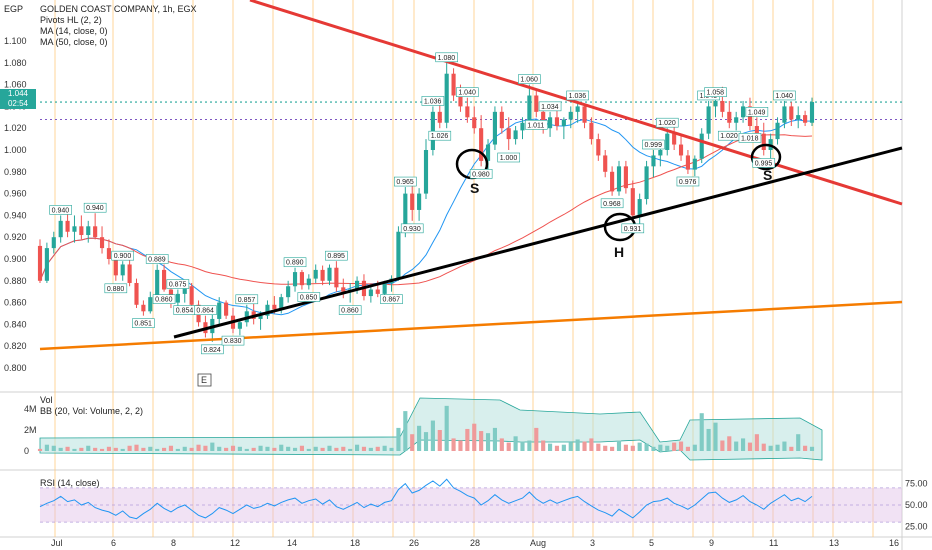 This screenshot has height=550, width=932. What do you see at coordinates (71, 20) in the screenshot?
I see `indicator-pivots: Pivots HL (2, 2)` at bounding box center [71, 20].